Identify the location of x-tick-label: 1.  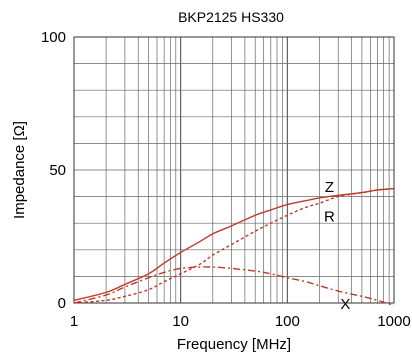
(74, 321).